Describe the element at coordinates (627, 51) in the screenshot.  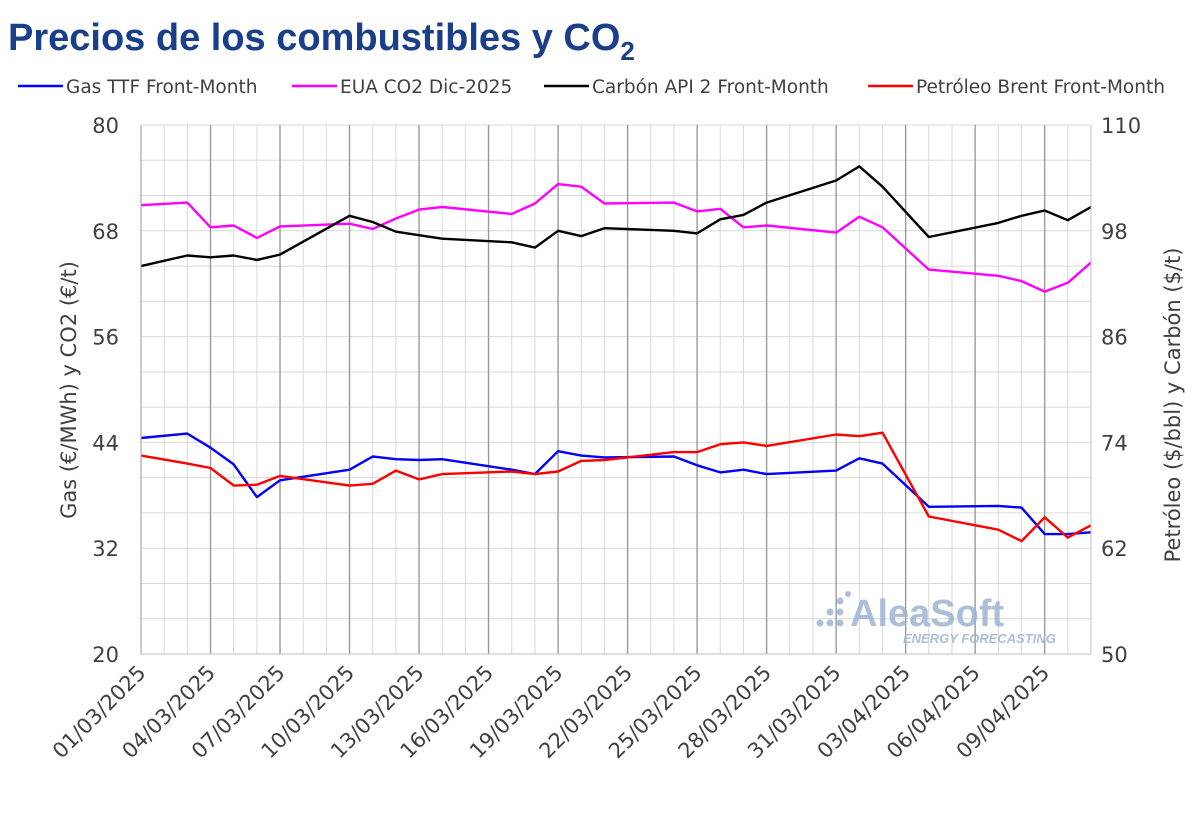
I see `chart-title-subscript: 2` at that location.